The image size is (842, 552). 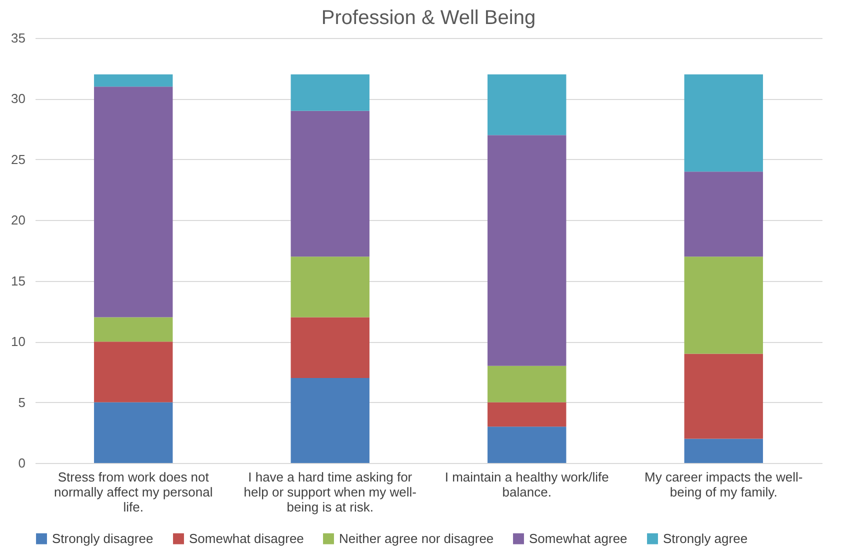 I want to click on y-tick-label: 15, so click(x=18, y=280).